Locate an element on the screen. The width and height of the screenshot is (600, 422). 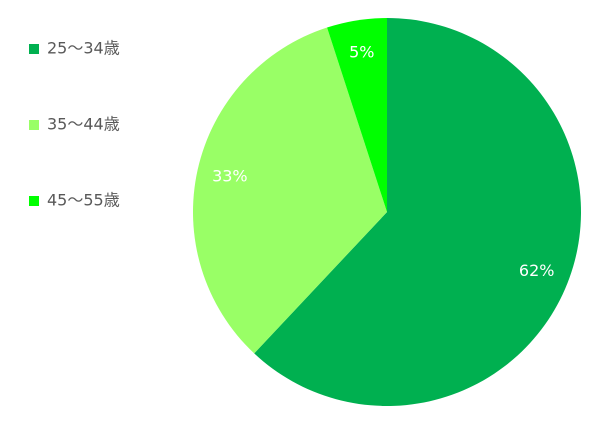
legend-text: 35〜44歳 is located at coordinates (83, 124).